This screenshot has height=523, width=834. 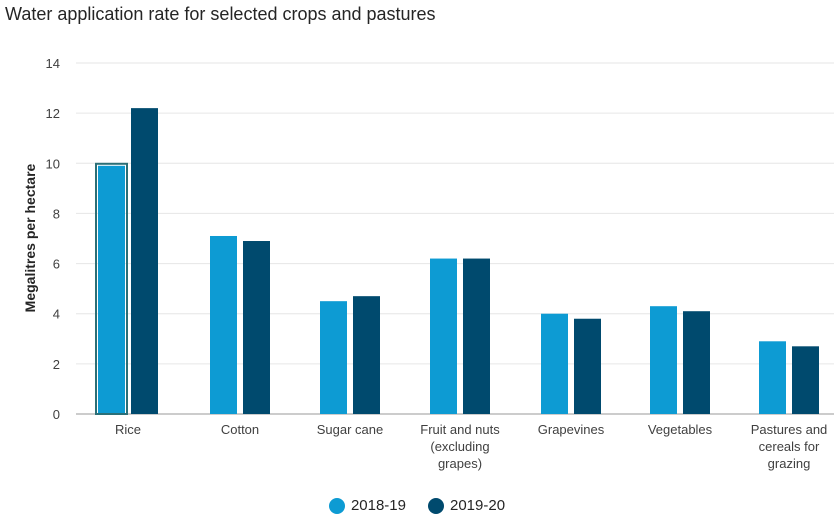 What do you see at coordinates (53, 63) in the screenshot?
I see `y-tick-label: 14` at bounding box center [53, 63].